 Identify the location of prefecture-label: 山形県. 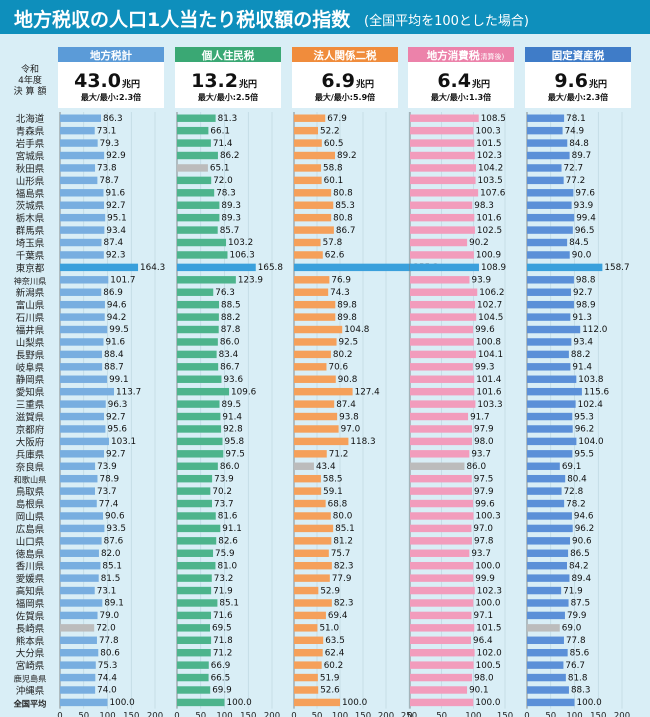
(30, 181).